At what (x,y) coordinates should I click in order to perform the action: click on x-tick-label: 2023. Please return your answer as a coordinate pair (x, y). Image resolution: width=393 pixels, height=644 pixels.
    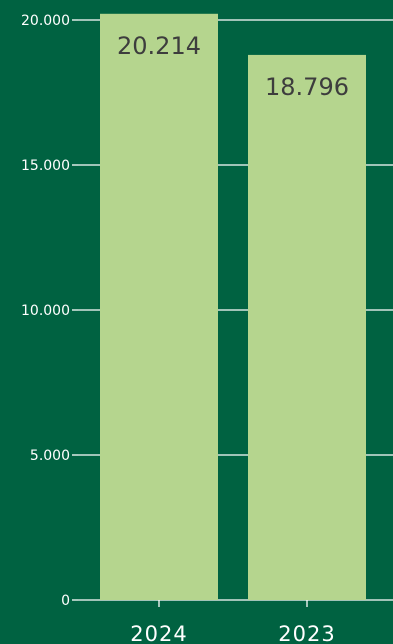
    Looking at the image, I should click on (306, 633).